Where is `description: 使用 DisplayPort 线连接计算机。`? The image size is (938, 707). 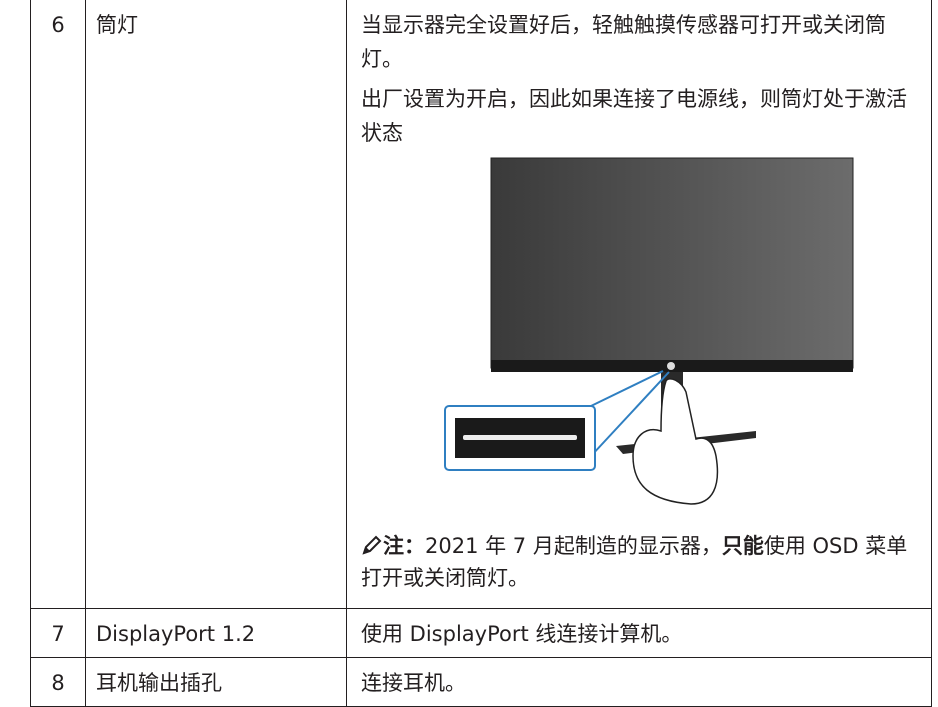 description: 使用 DisplayPort 线连接计算机。 is located at coordinates (522, 634).